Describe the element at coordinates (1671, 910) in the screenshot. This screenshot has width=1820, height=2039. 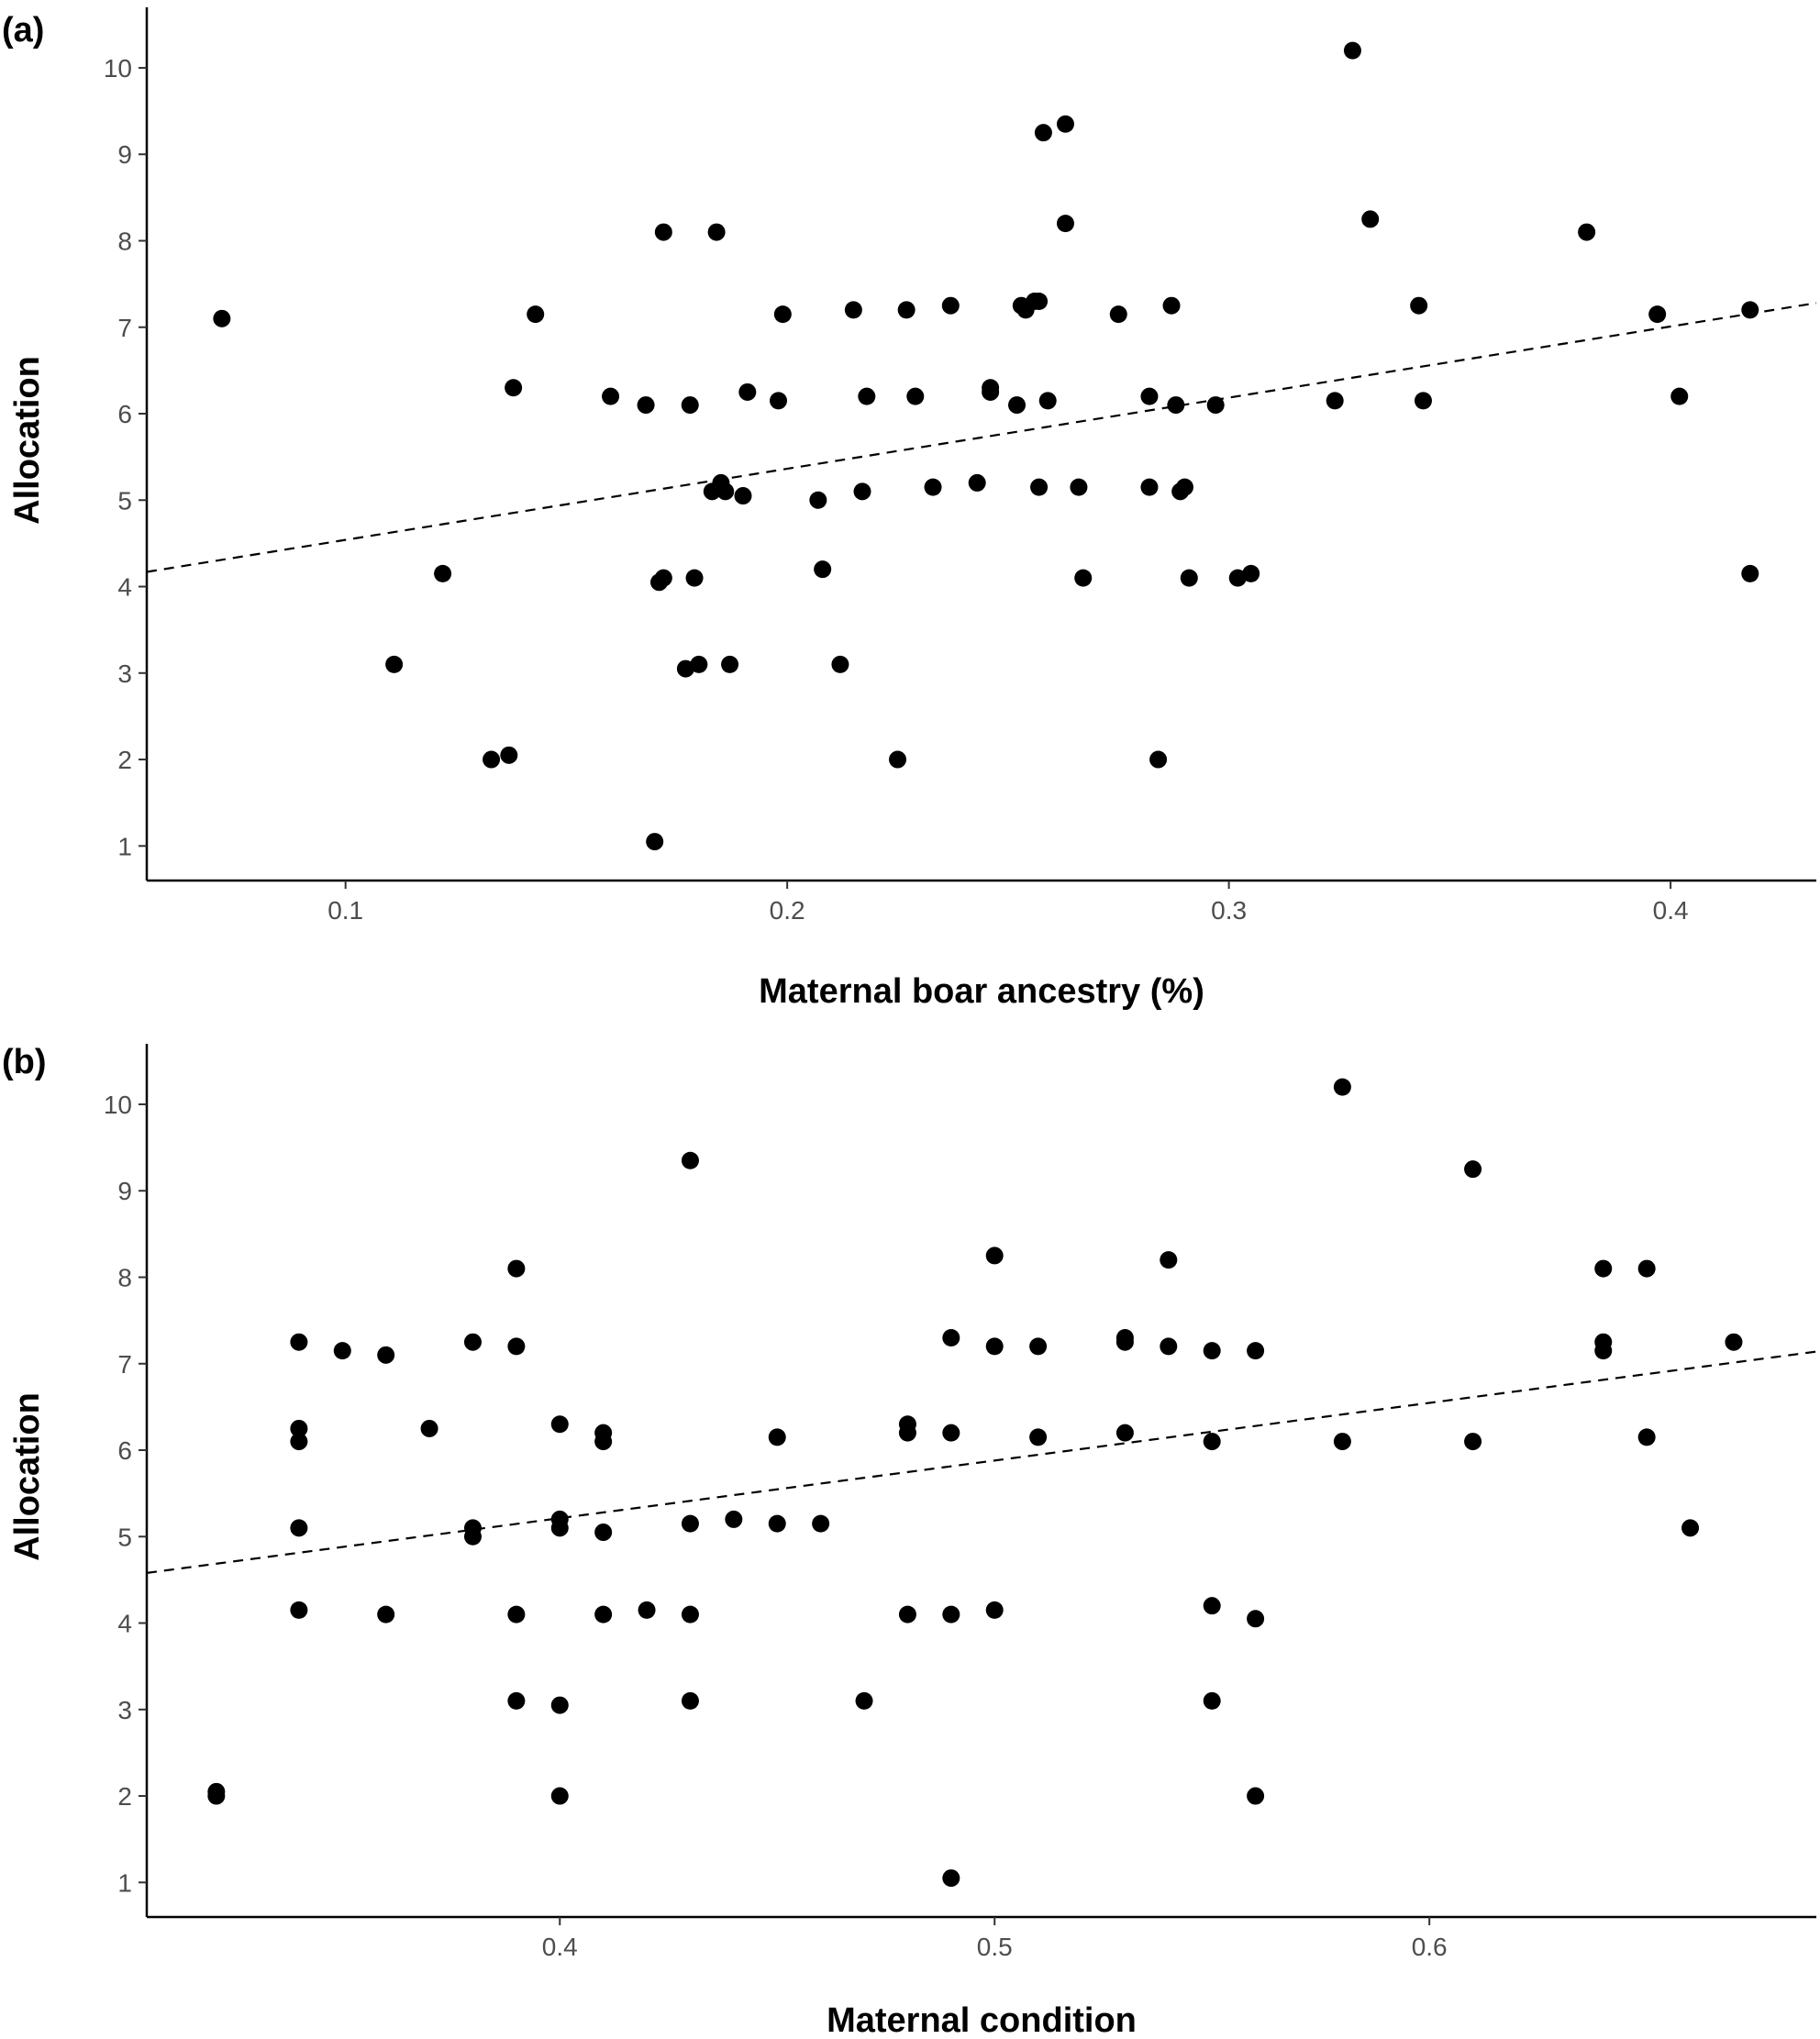
I see `x-tick-label: 0.4` at that location.